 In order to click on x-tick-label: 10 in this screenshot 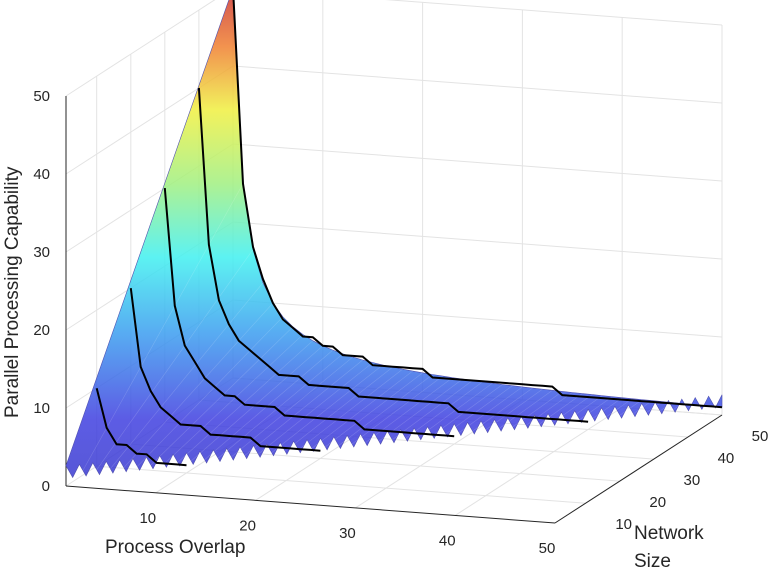, I will do `click(147, 518)`.